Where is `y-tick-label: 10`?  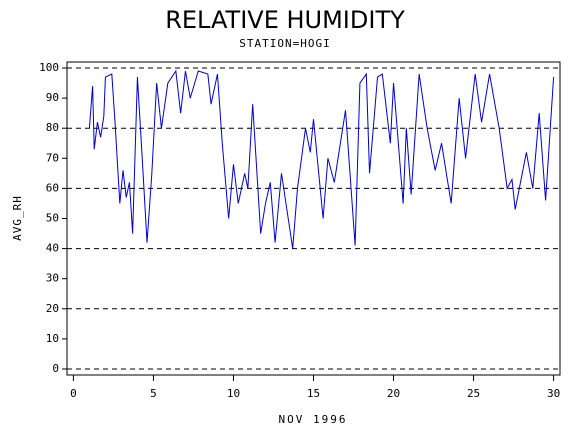
y-tick-label: 10 is located at coordinates (52, 338).